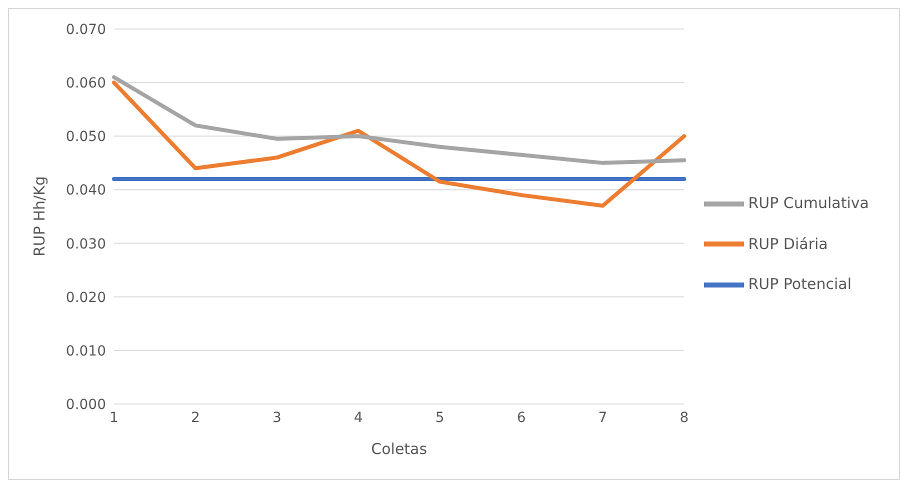 Image resolution: width=910 pixels, height=491 pixels. I want to click on x-tick-label: 1, so click(114, 418).